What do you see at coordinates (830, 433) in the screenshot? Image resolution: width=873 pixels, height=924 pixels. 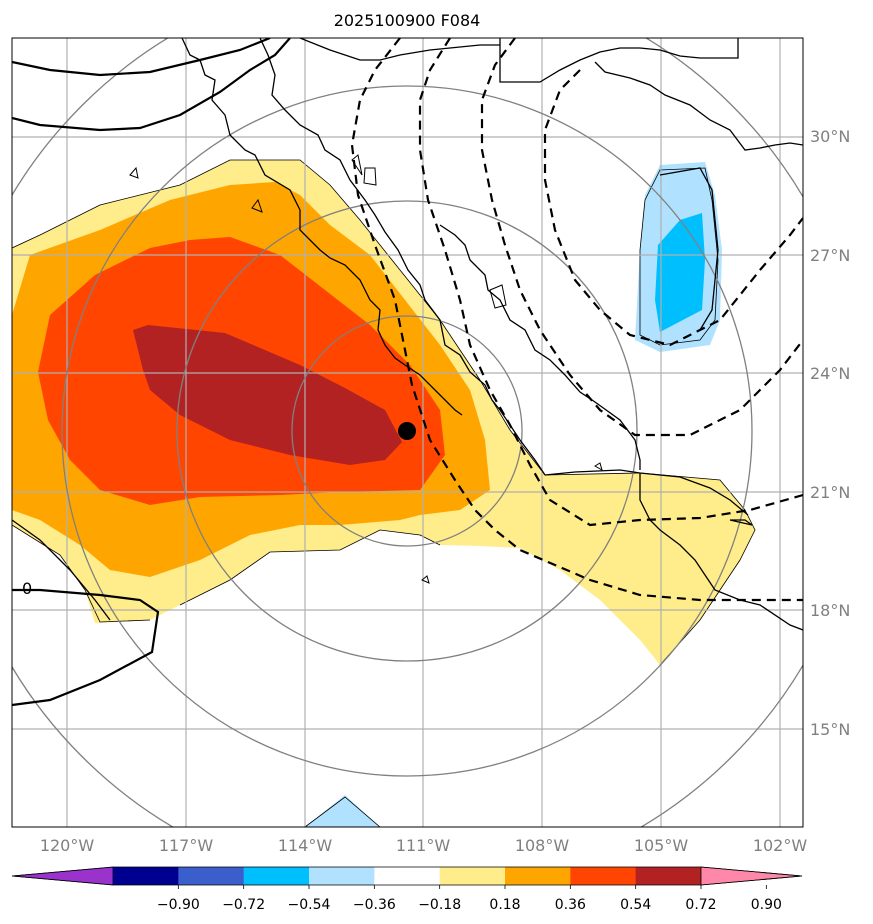 I see `latitude-labels: 30°N 27°N 24°N 21°N 18°N 15°N` at bounding box center [830, 433].